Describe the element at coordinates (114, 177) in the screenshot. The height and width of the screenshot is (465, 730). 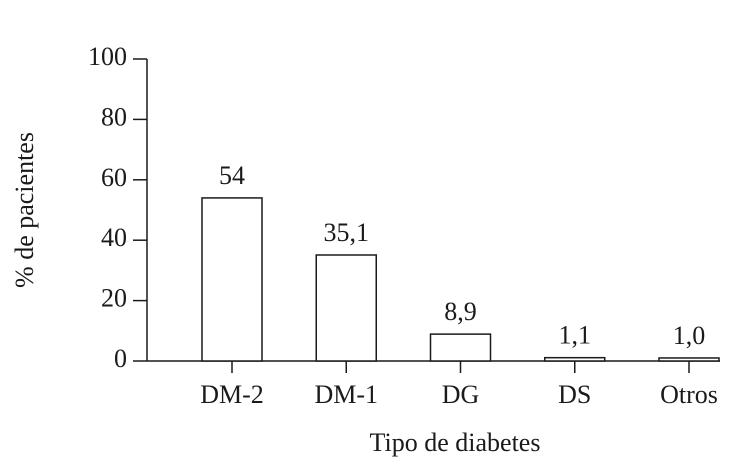
I see `y-tick-label: 60` at that location.